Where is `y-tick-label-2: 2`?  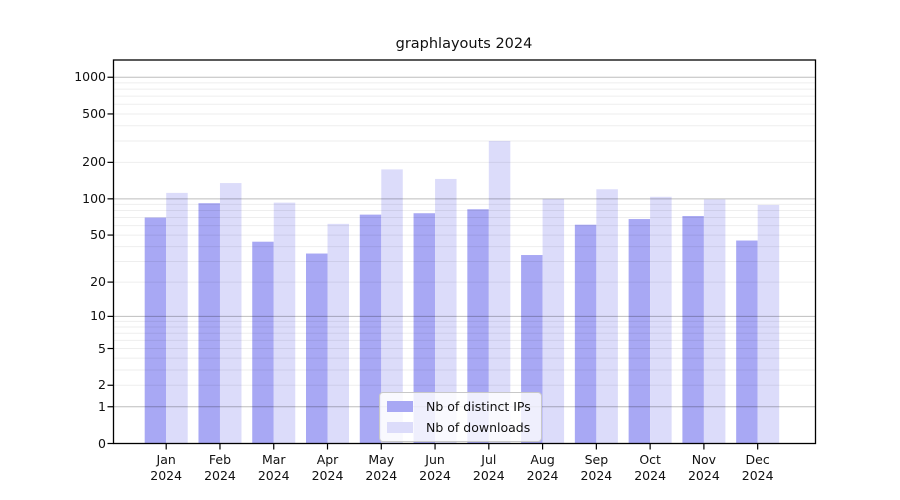 y-tick-label-2: 2 is located at coordinates (102, 385).